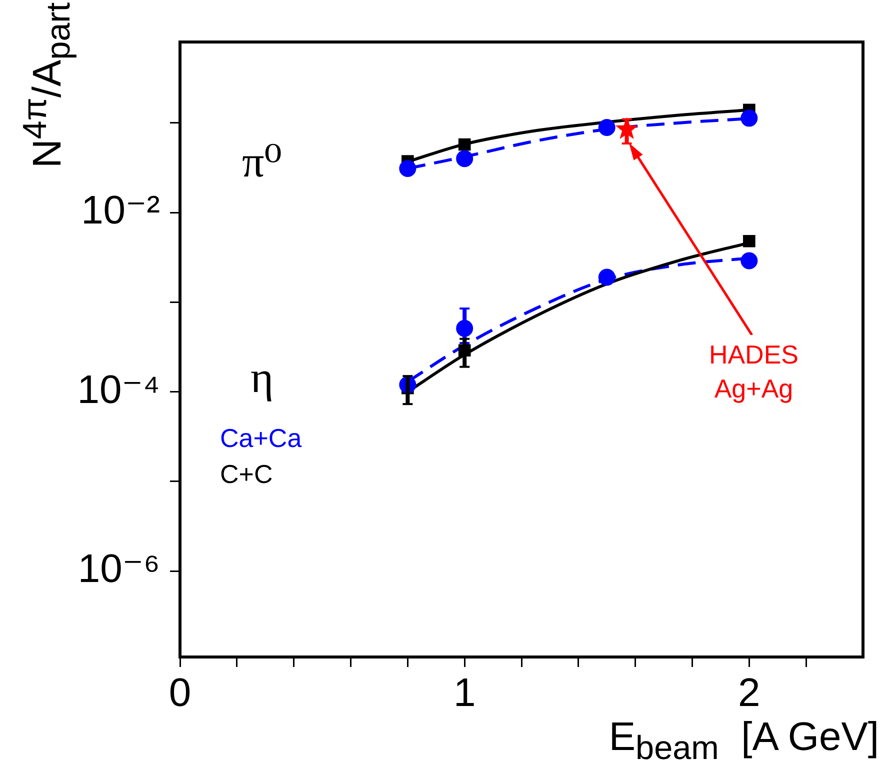 Image resolution: width=887 pixels, height=781 pixels. Describe the element at coordinates (119, 569) in the screenshot. I see `y-tick-label: 10⁻⁶` at that location.